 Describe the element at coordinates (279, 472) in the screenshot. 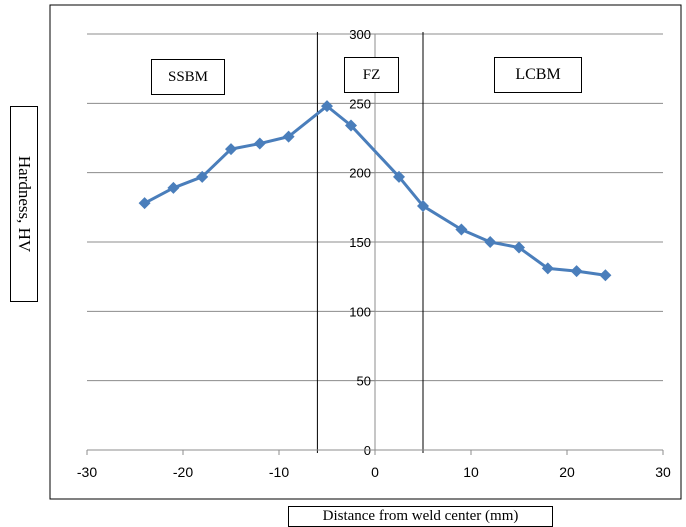

I see `x-tick-label-2: -10` at that location.